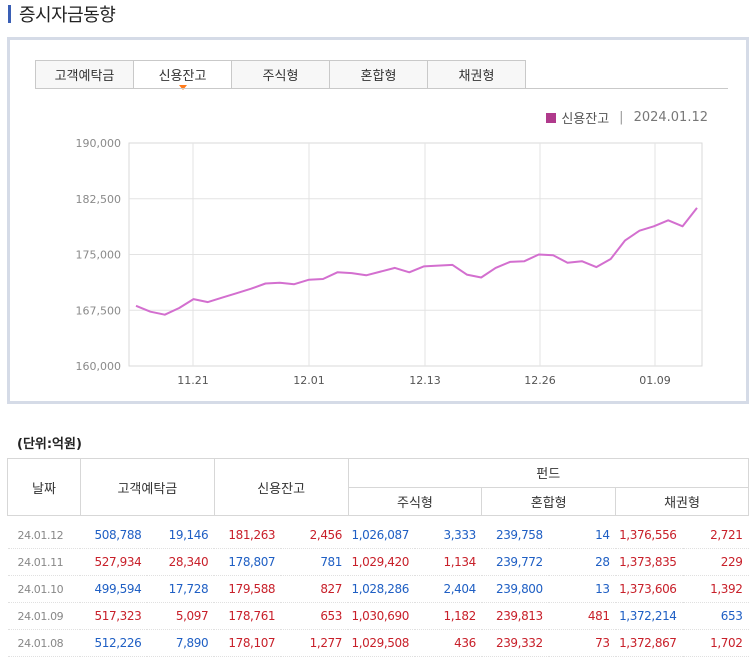 The width and height of the screenshot is (752, 667). I want to click on unit-label: (단위:억원), so click(49, 444).